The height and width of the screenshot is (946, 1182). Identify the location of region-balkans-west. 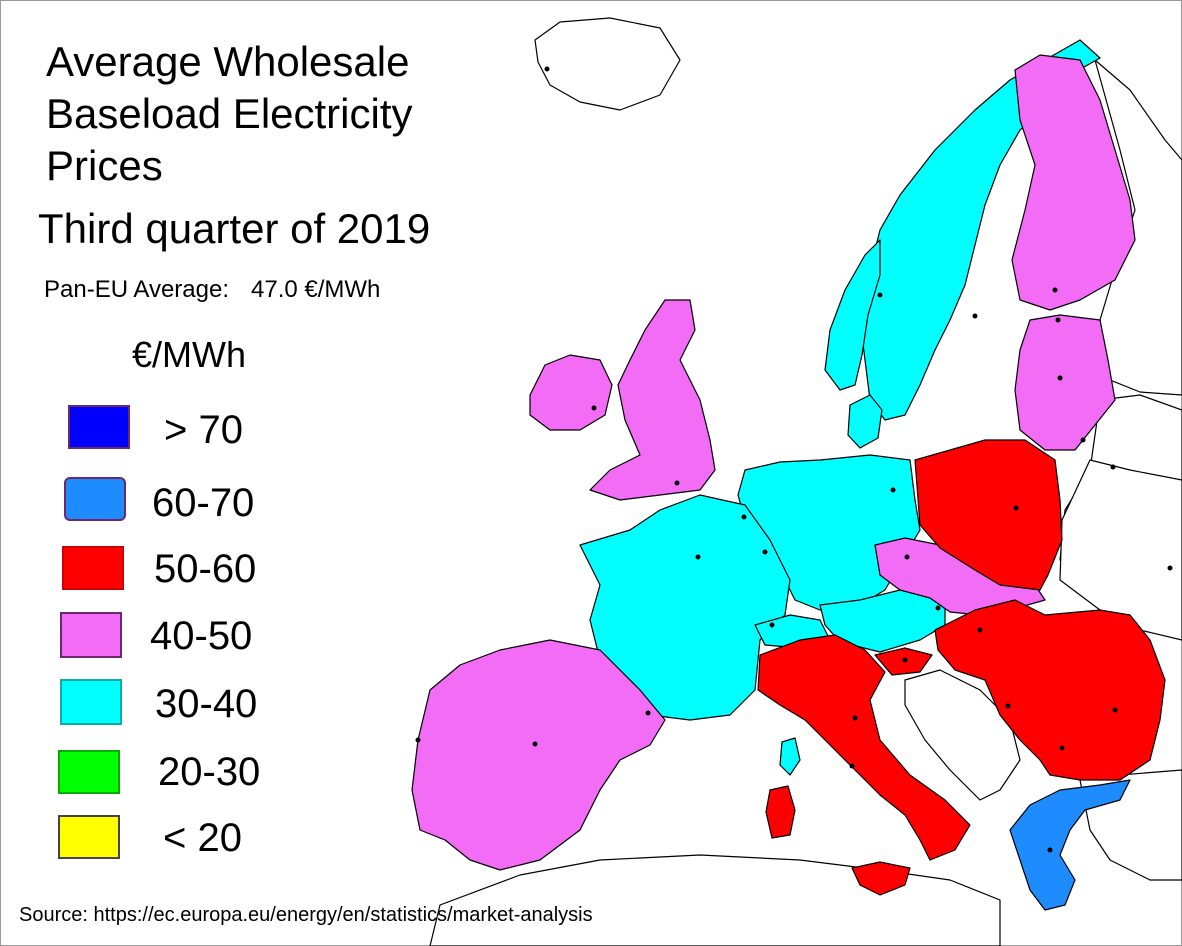
(962, 735).